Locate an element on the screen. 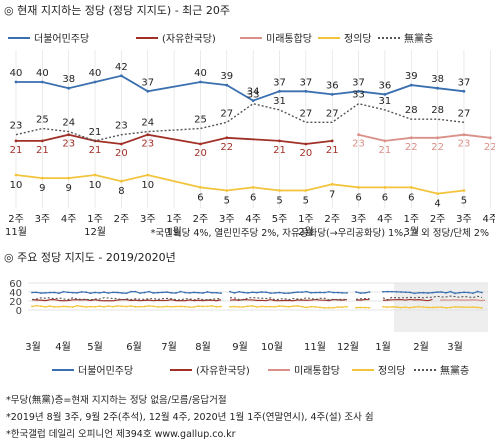 This screenshot has width=495, height=442. data-label-united: 22 is located at coordinates (489, 147).